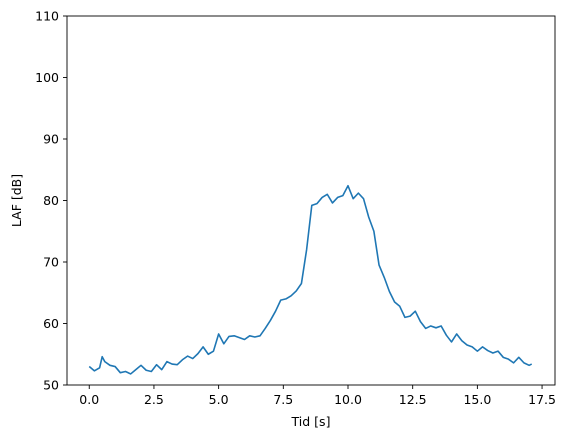 The image size is (574, 438). What do you see at coordinates (219, 399) in the screenshot?
I see `x-tick-label: 5.0` at bounding box center [219, 399].